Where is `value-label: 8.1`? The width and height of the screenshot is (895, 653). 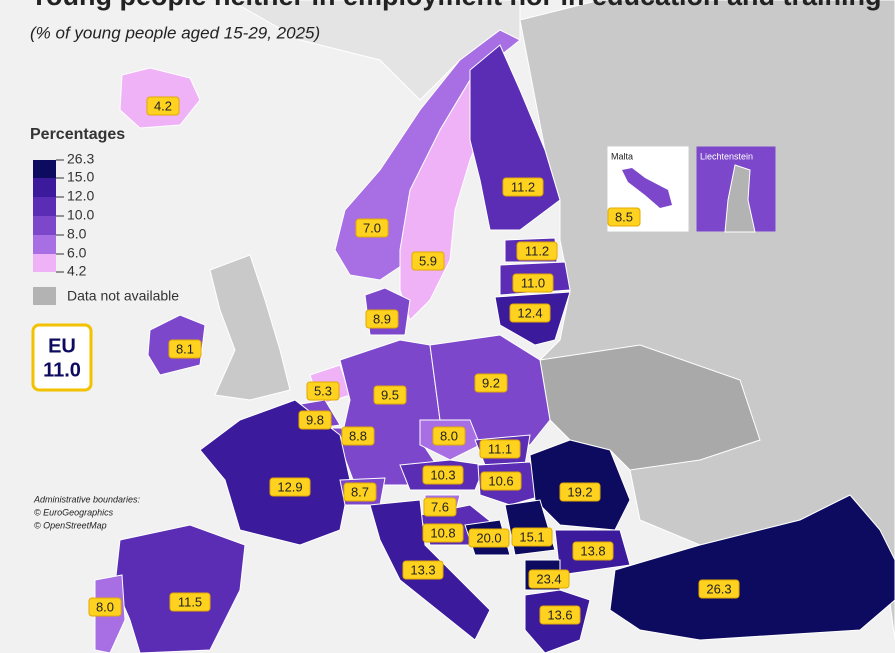
value-label: 8.1 is located at coordinates (185, 348).